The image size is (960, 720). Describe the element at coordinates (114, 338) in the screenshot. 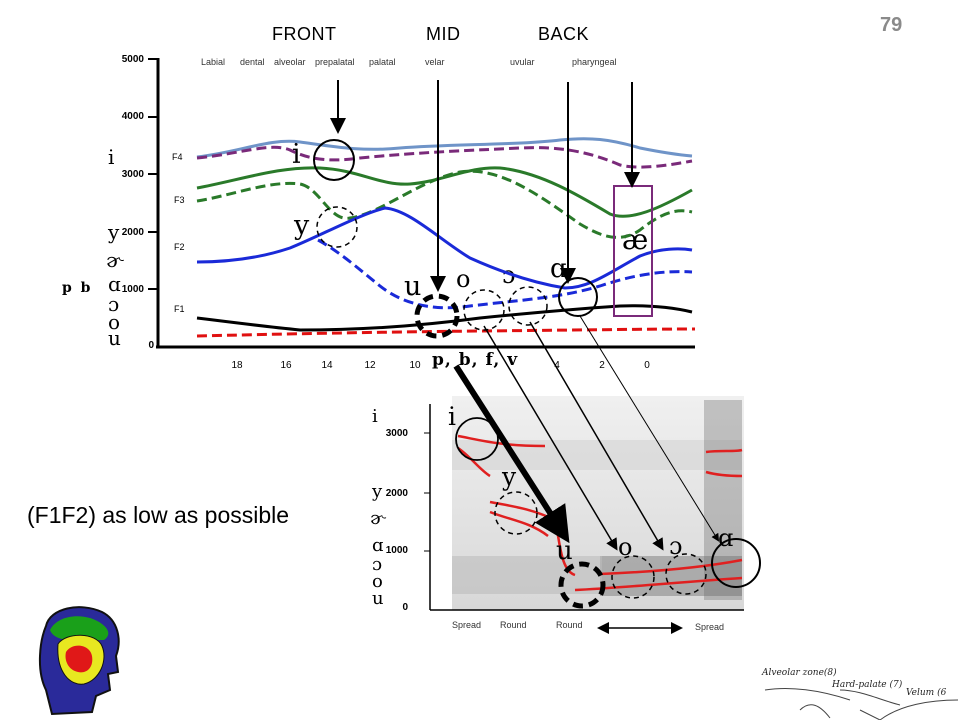

I see `left-vowel-u: u` at that location.